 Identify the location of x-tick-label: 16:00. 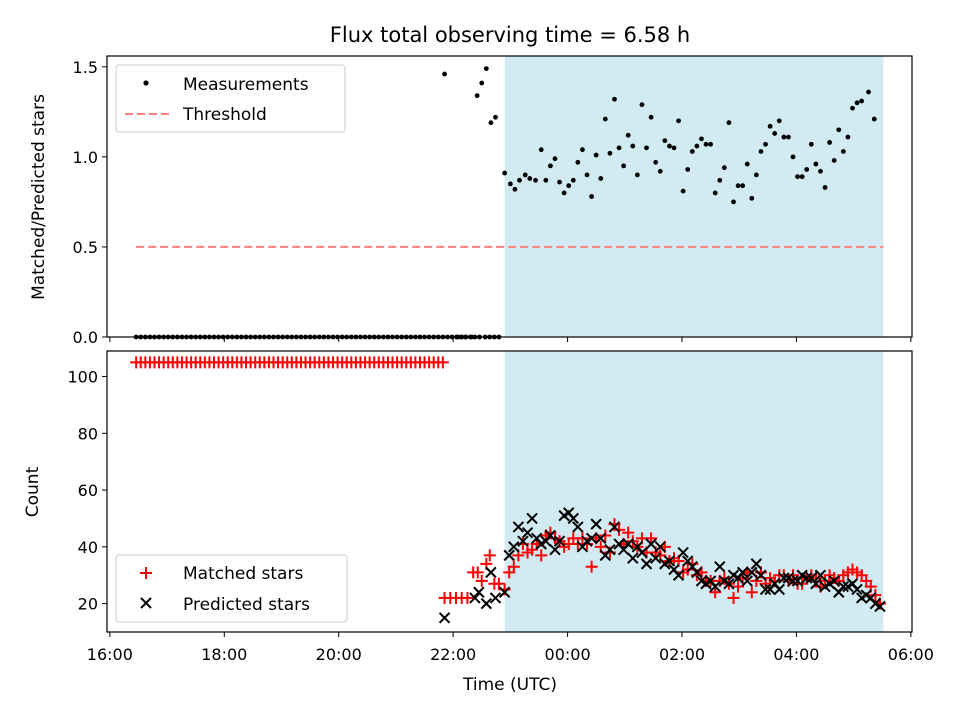
(110, 654).